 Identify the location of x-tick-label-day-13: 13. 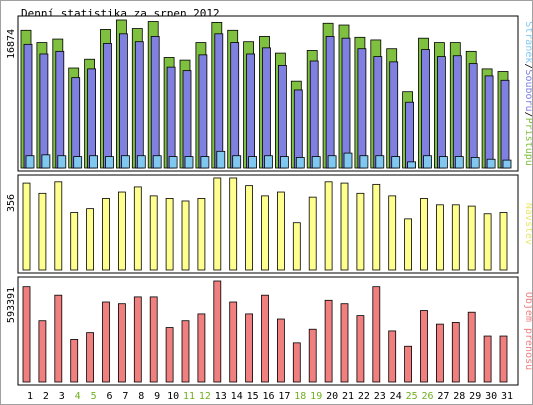
(221, 396).